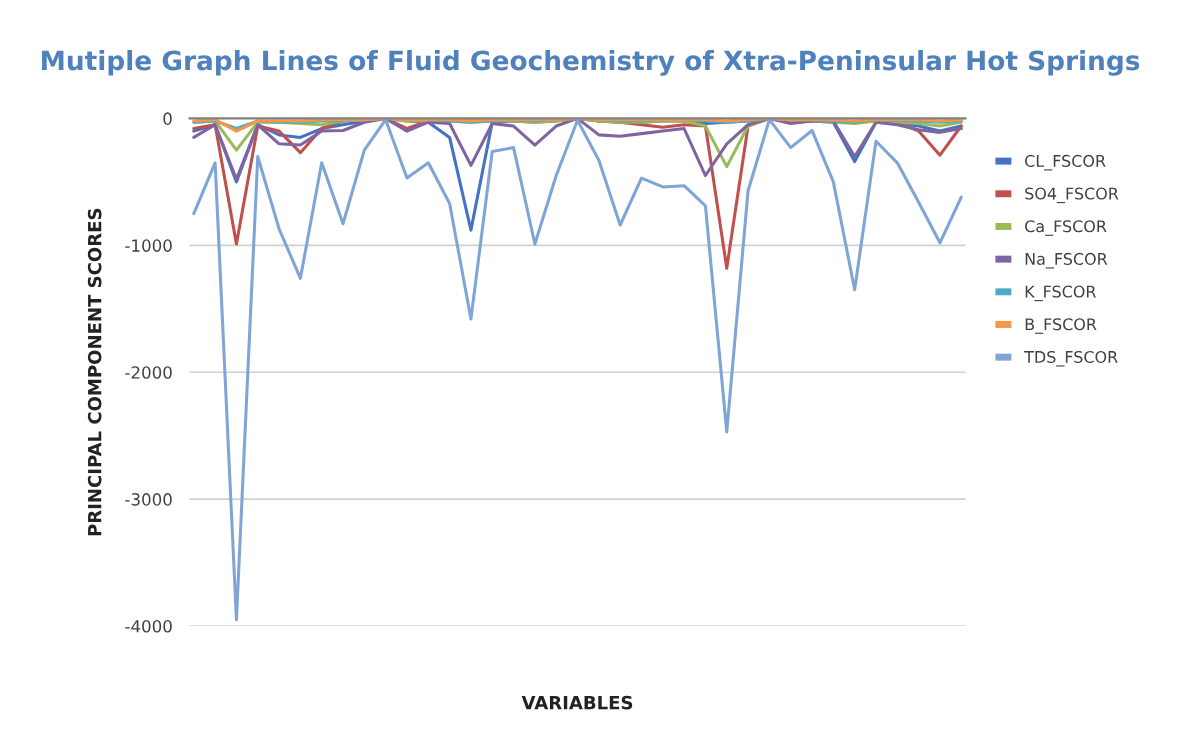 The width and height of the screenshot is (1192, 740). What do you see at coordinates (148, 372) in the screenshot?
I see `y-tick-label: -2000` at bounding box center [148, 372].